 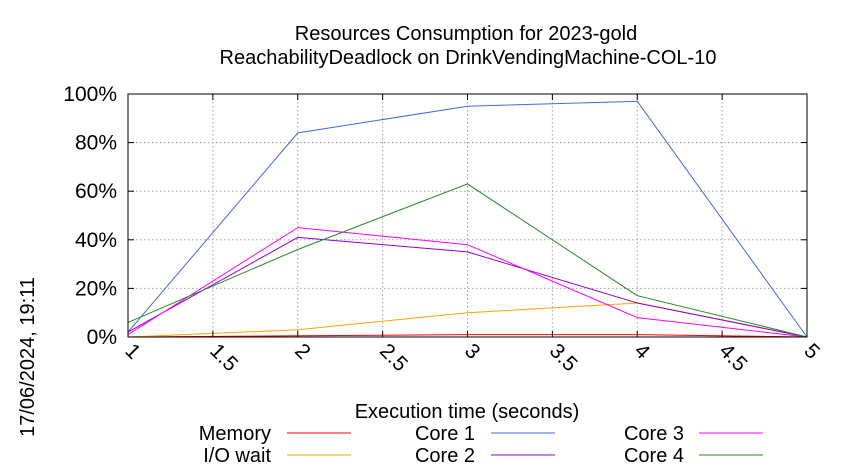 What do you see at coordinates (733, 357) in the screenshot?
I see `x-tick-label: 4.5` at bounding box center [733, 357].